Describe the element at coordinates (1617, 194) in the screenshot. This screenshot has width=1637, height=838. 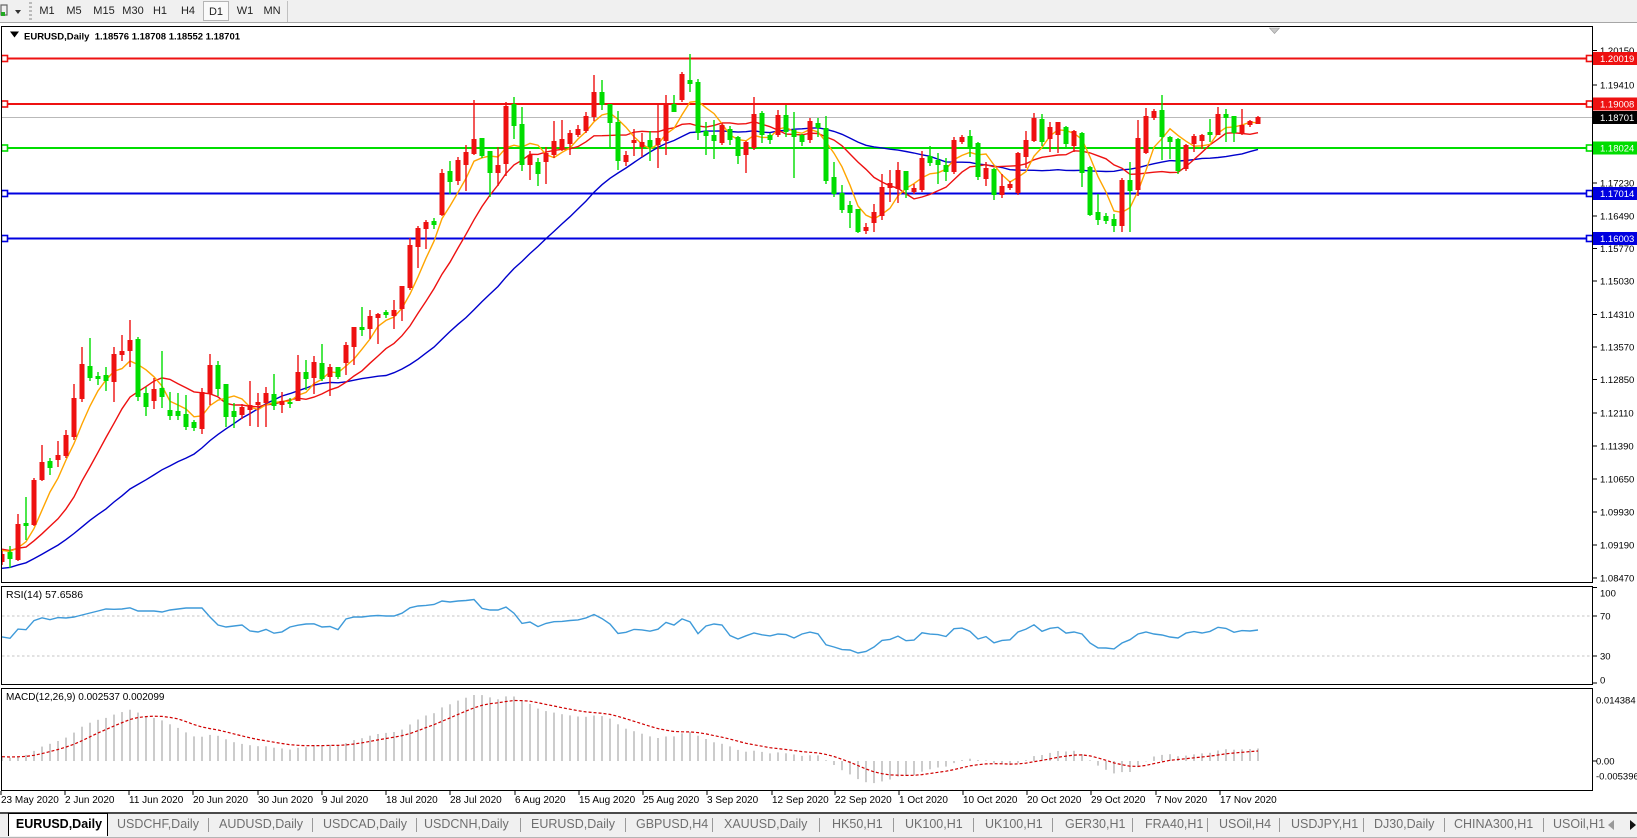
I see `svg-text: 1.17014` at that location.